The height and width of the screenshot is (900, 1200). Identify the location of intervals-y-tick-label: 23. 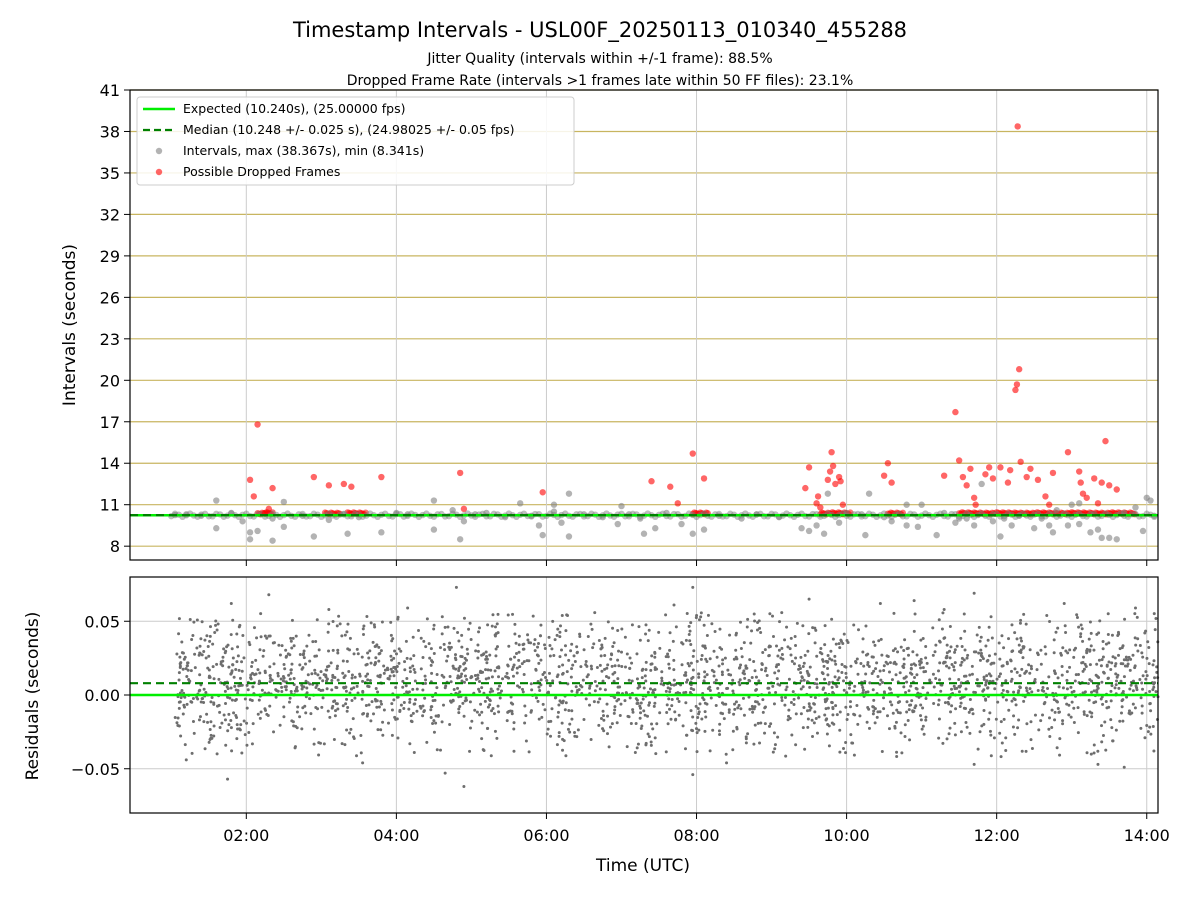
(110, 339).